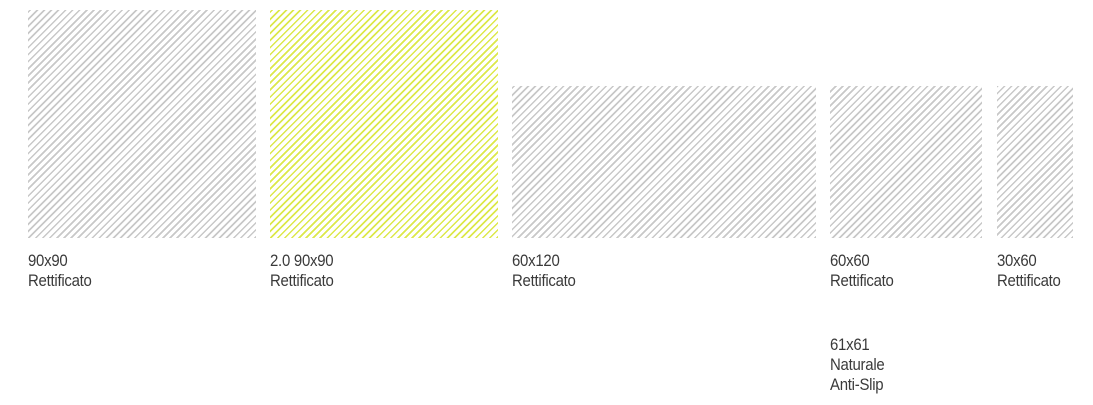 The image size is (1093, 405). What do you see at coordinates (142, 124) in the screenshot?
I see `tile-swatch-90x90` at bounding box center [142, 124].